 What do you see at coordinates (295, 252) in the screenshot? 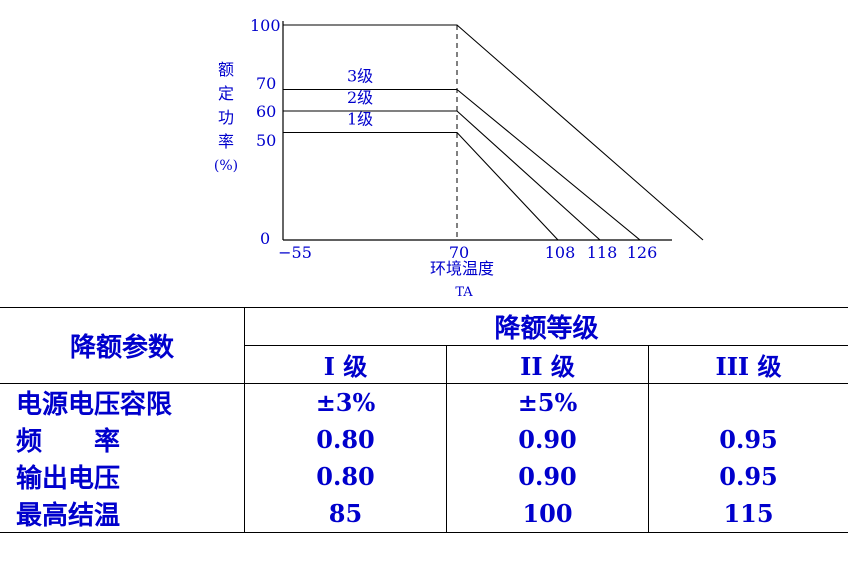
I see `x-tick-label: −55` at bounding box center [295, 252].